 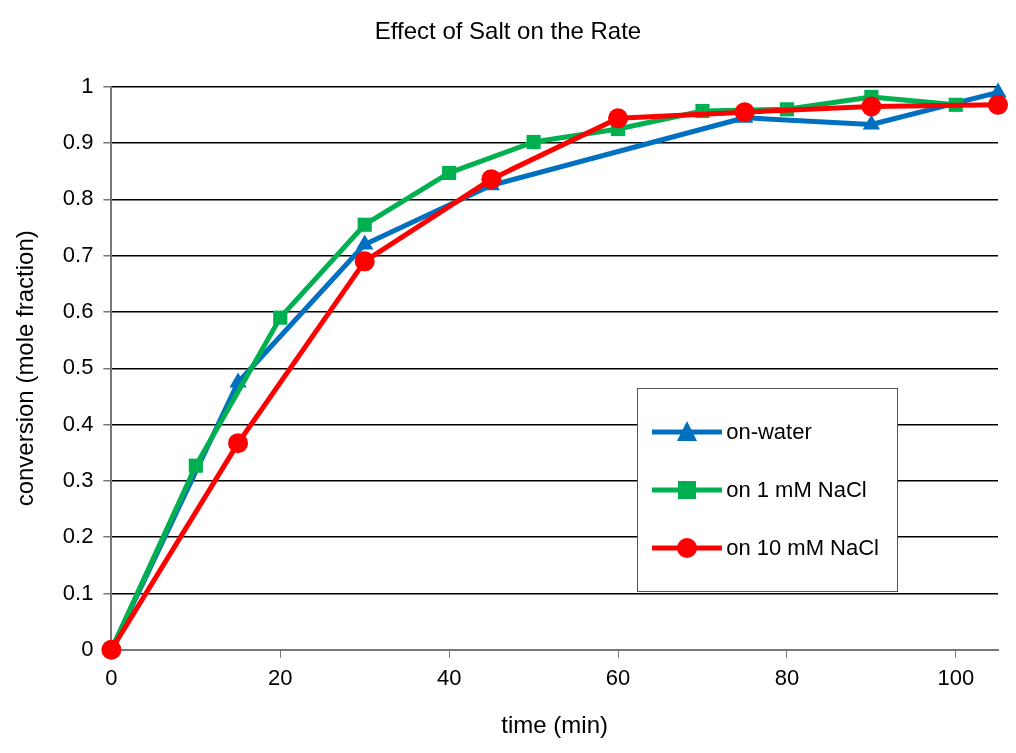 I want to click on y-tick-label: 0.7, so click(x=78, y=254).